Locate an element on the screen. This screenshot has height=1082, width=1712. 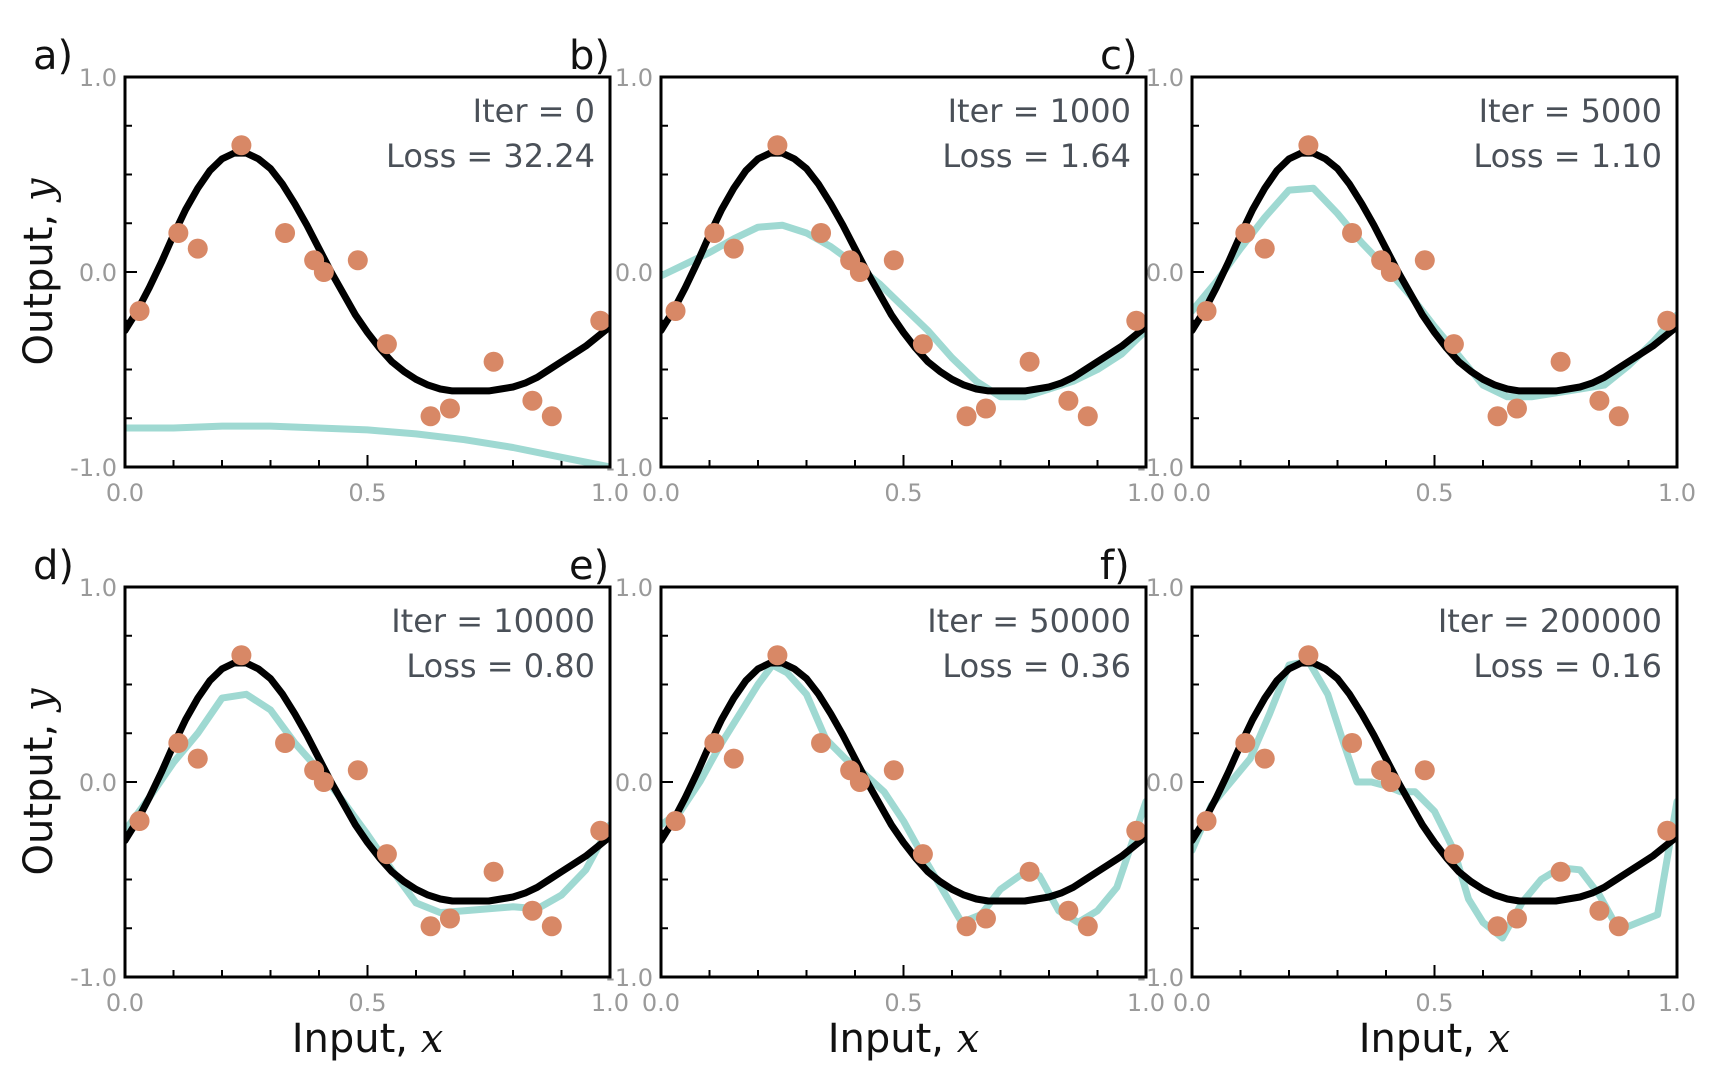
loss-annotation: Loss = 32.24 is located at coordinates (490, 156).